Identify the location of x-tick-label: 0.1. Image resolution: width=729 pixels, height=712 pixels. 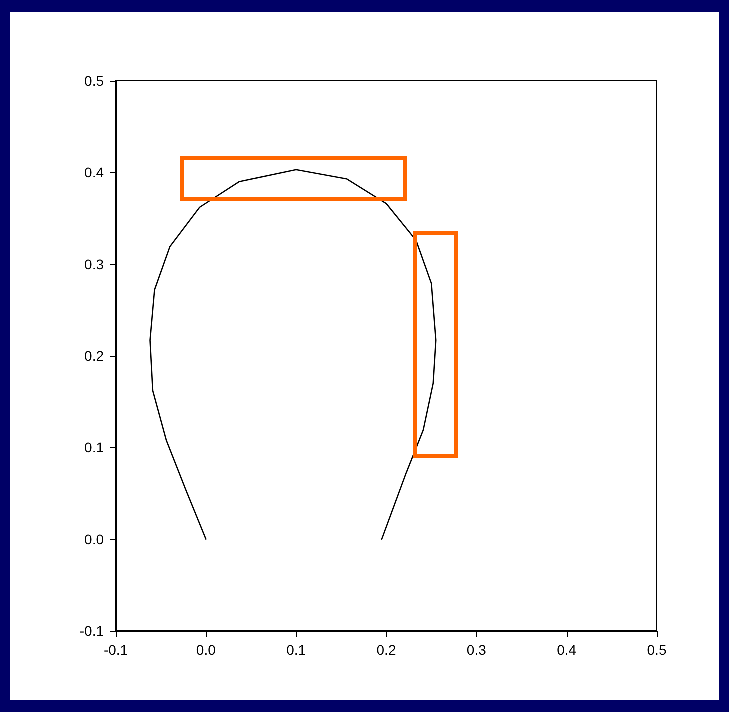
(296, 650).